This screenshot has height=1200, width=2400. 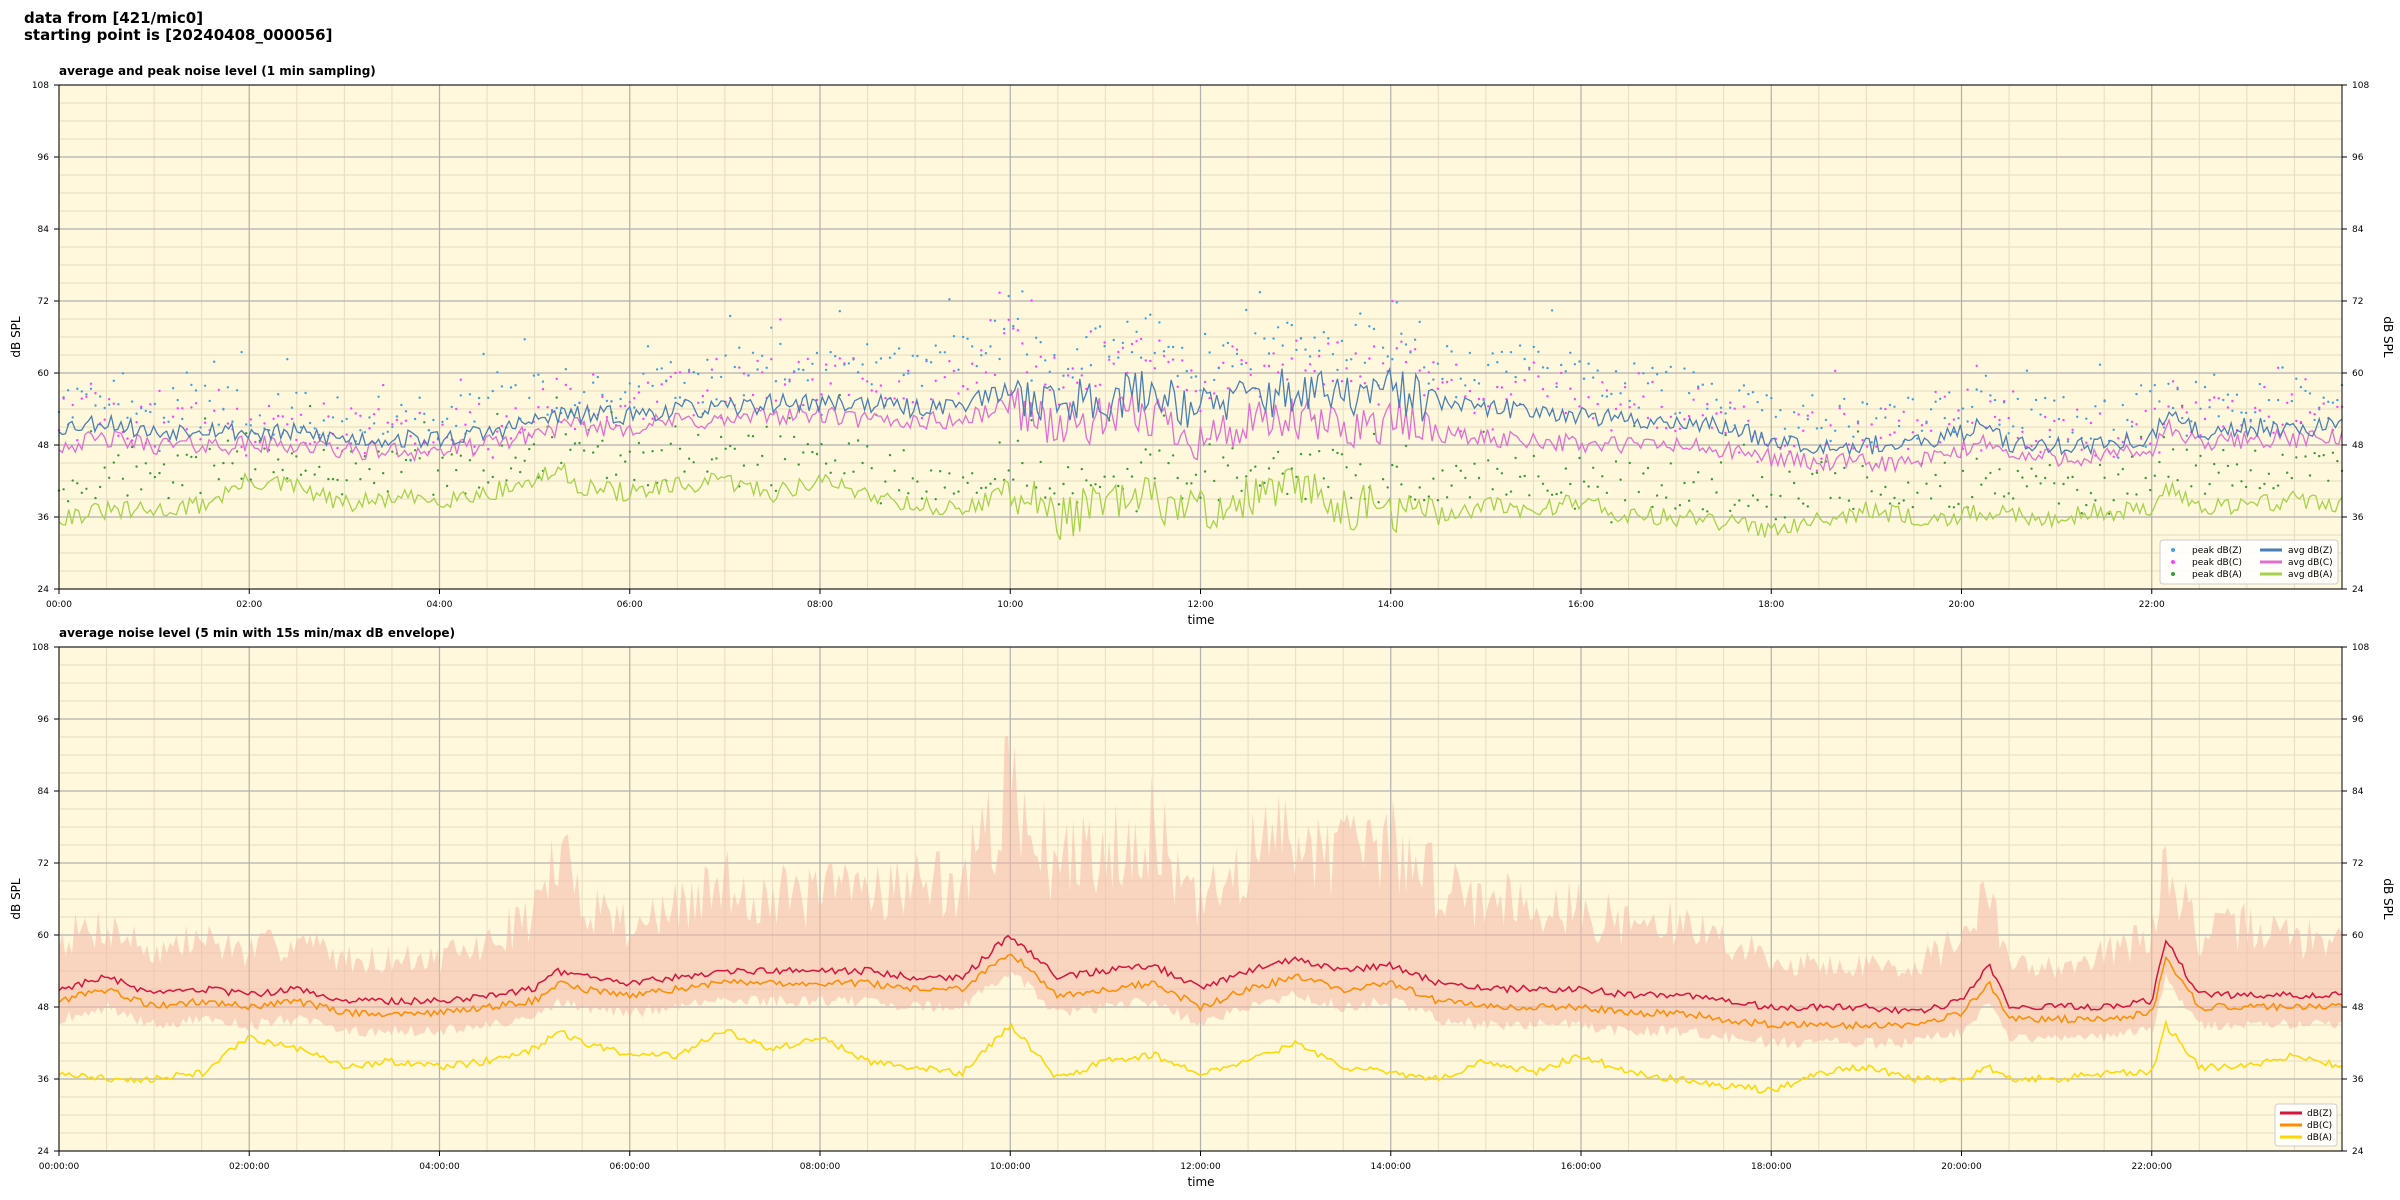 What do you see at coordinates (178, 35) in the screenshot?
I see `header-start: starting point is [20240408_000056]` at bounding box center [178, 35].